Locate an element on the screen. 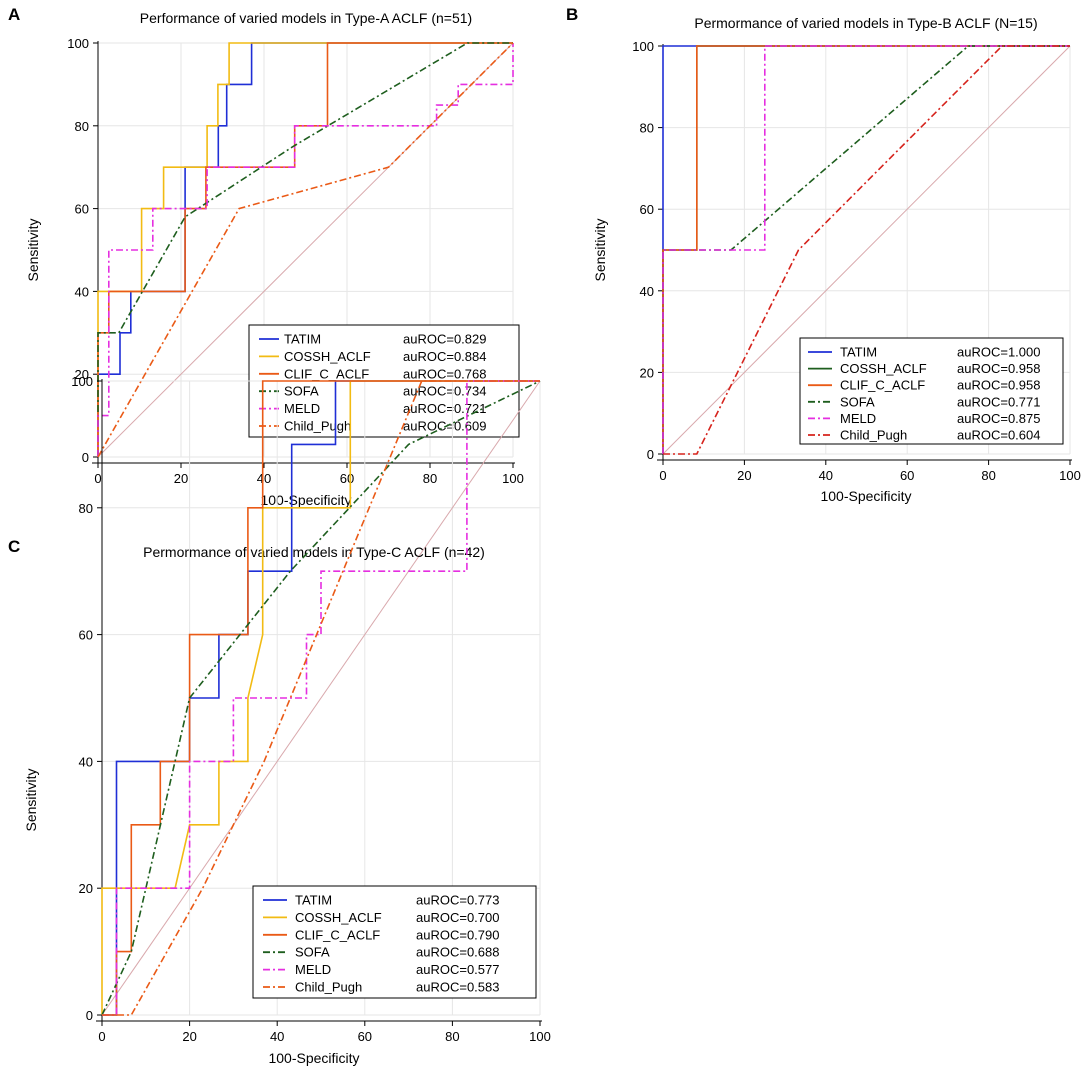 The height and width of the screenshot is (1071, 1084). legend-auc: auROC=0.771 is located at coordinates (998, 401).